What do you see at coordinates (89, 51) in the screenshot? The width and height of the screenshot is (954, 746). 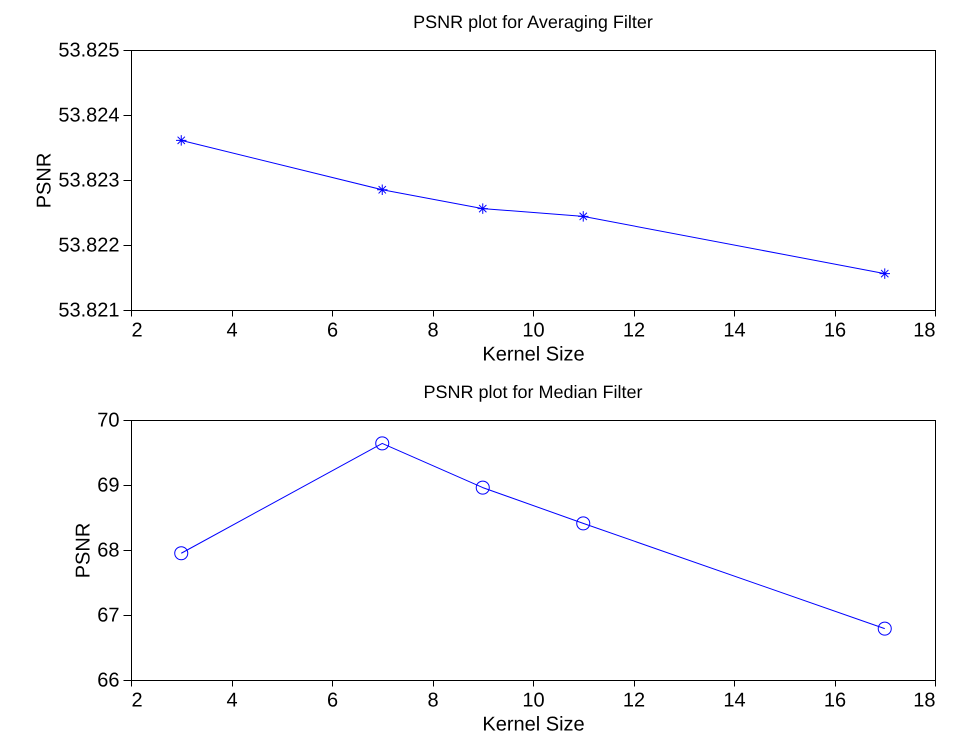 I see `y-tick-label: 53.825` at bounding box center [89, 51].